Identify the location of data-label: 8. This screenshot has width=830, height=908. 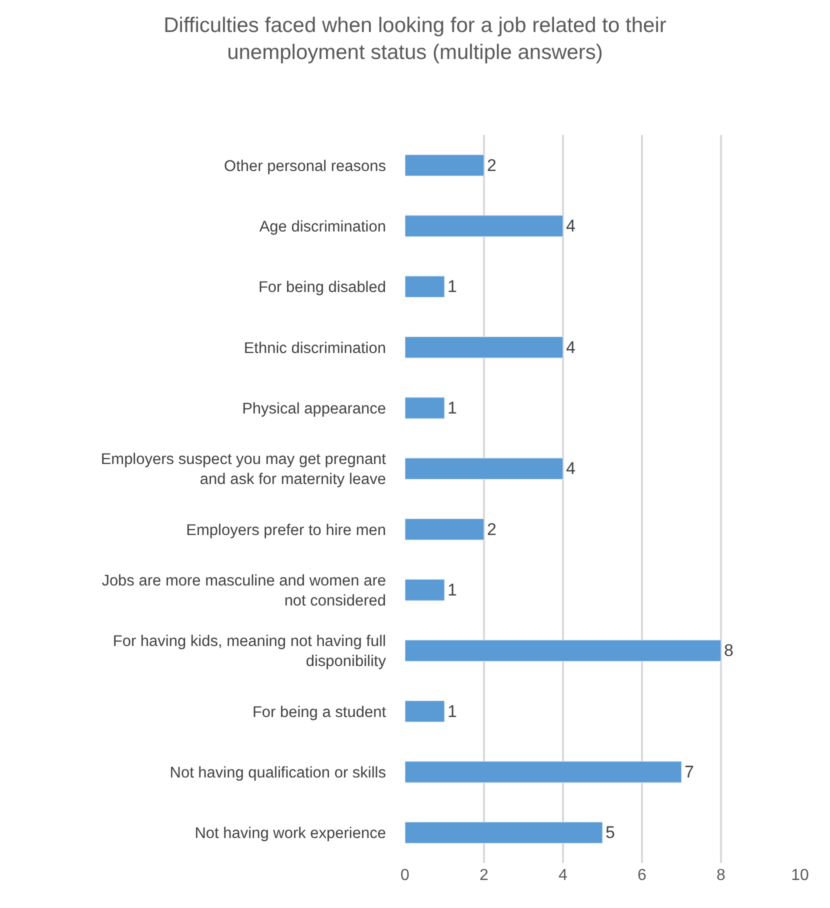
(729, 650).